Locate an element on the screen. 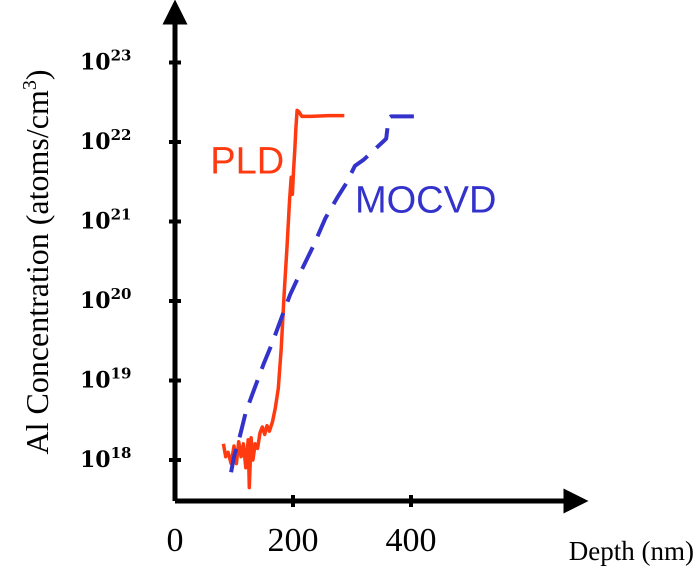  y-tick-label: 1023 is located at coordinates (106, 61).